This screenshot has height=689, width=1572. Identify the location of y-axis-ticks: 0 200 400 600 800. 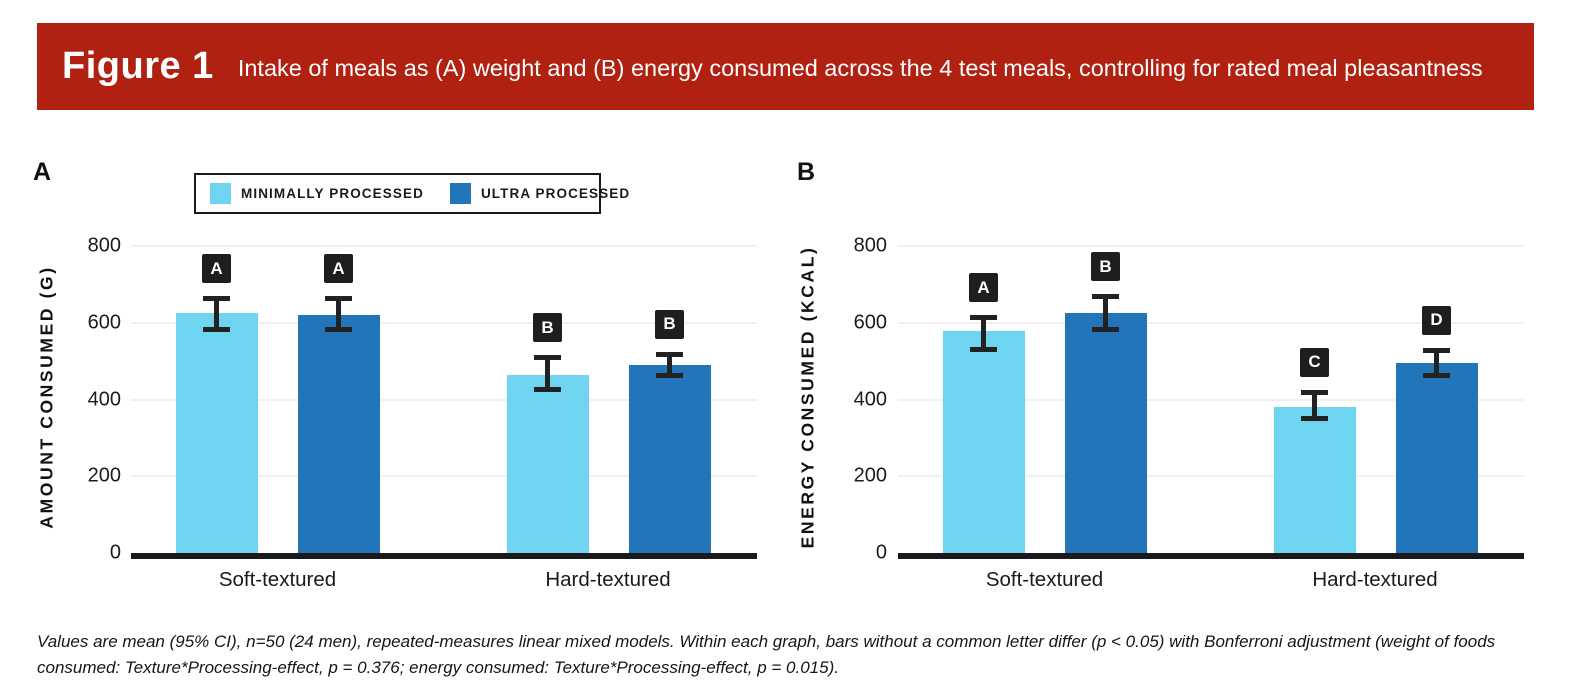
(60, 399).